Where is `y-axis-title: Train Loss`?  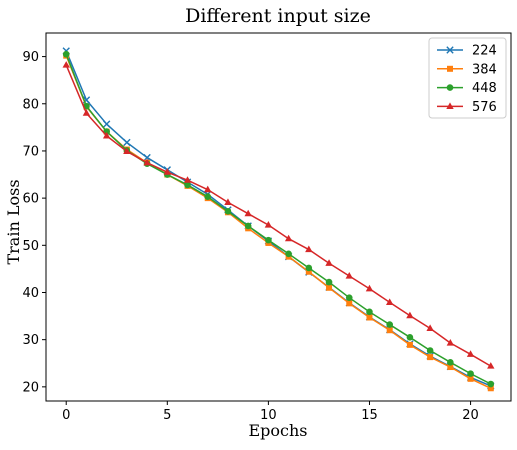
y-axis-title: Train Loss is located at coordinates (13, 221).